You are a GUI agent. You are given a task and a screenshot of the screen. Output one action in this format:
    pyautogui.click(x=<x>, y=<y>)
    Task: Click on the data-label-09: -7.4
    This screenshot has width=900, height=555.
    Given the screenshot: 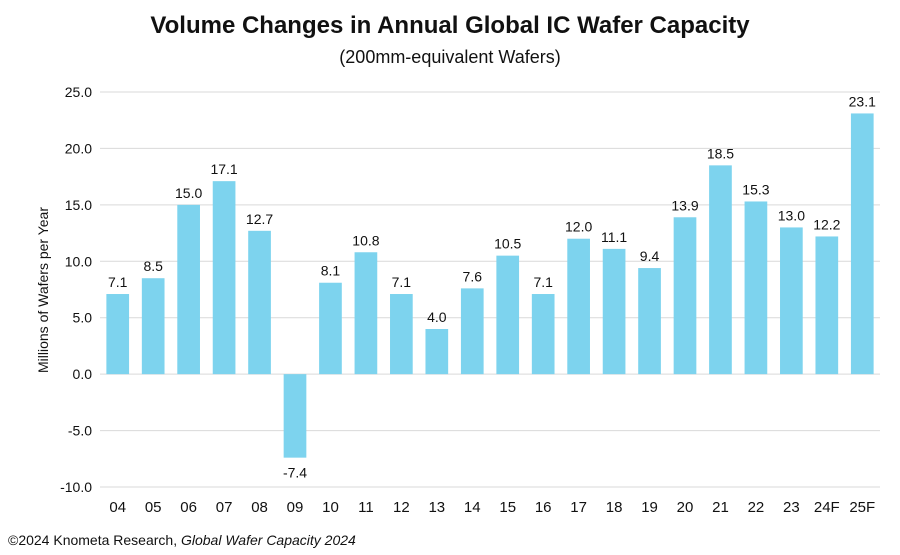 What is the action you would take?
    pyautogui.click(x=295, y=473)
    